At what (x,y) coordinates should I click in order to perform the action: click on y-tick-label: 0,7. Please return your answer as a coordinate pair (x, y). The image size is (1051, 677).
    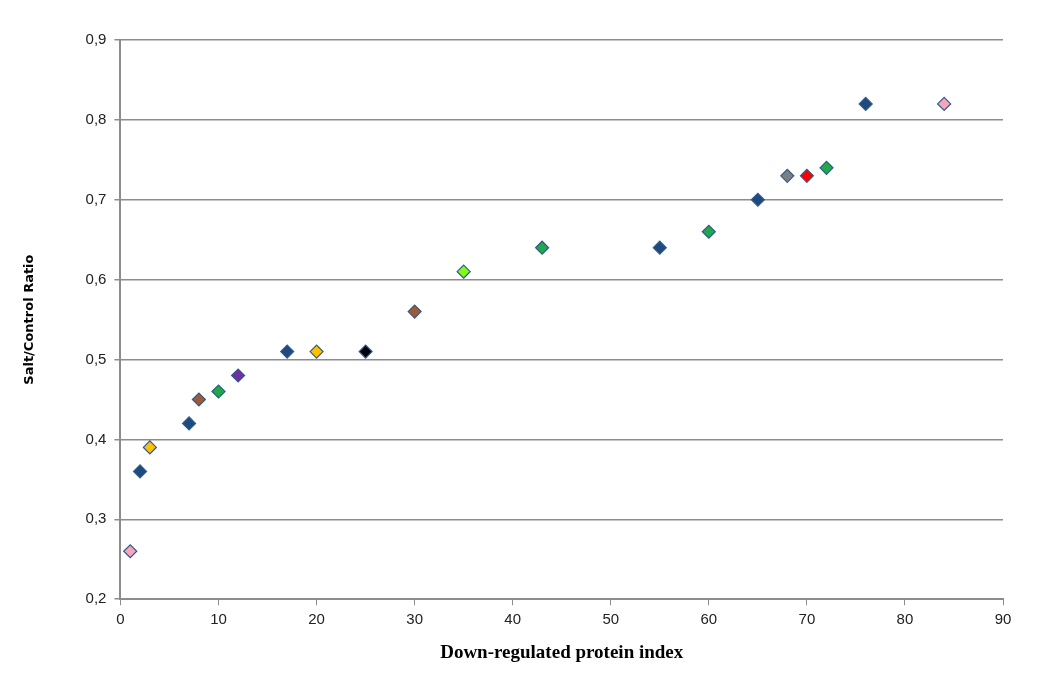
    Looking at the image, I should click on (96, 198).